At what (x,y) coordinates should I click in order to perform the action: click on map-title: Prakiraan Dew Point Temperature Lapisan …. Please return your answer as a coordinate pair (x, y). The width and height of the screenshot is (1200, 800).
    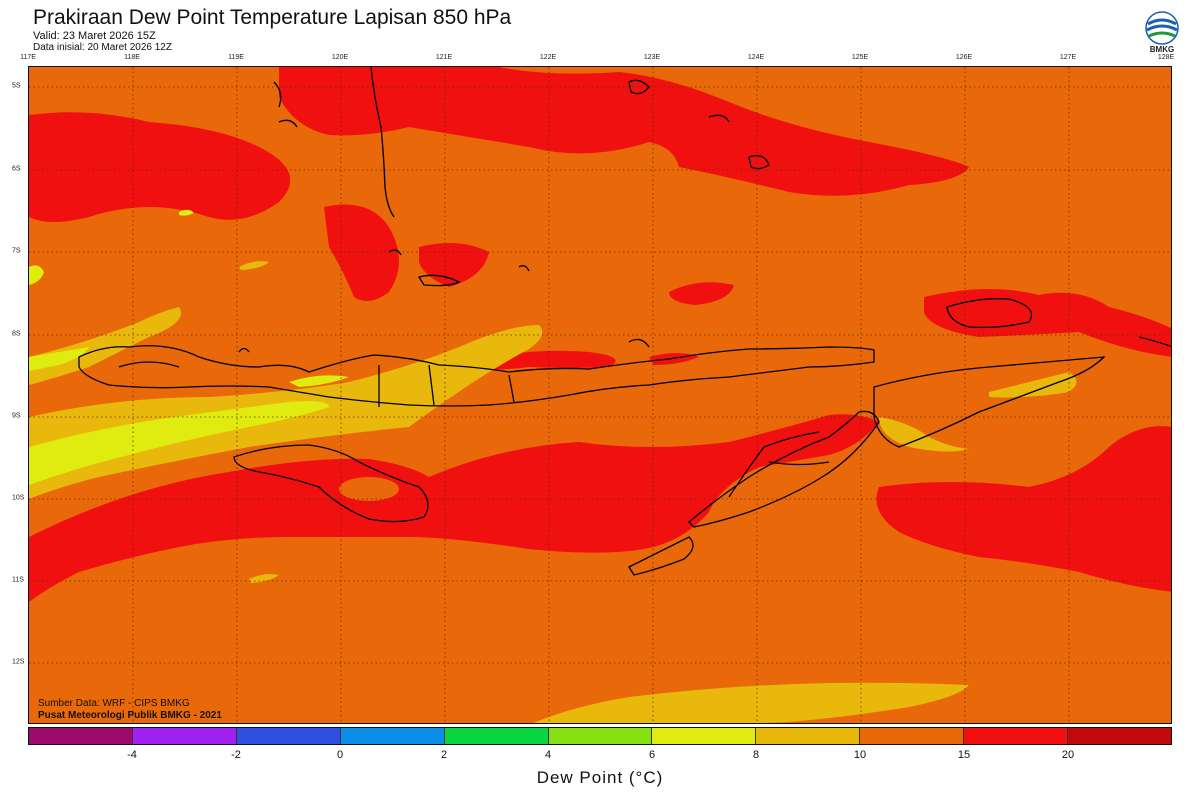
    Looking at the image, I should click on (272, 17).